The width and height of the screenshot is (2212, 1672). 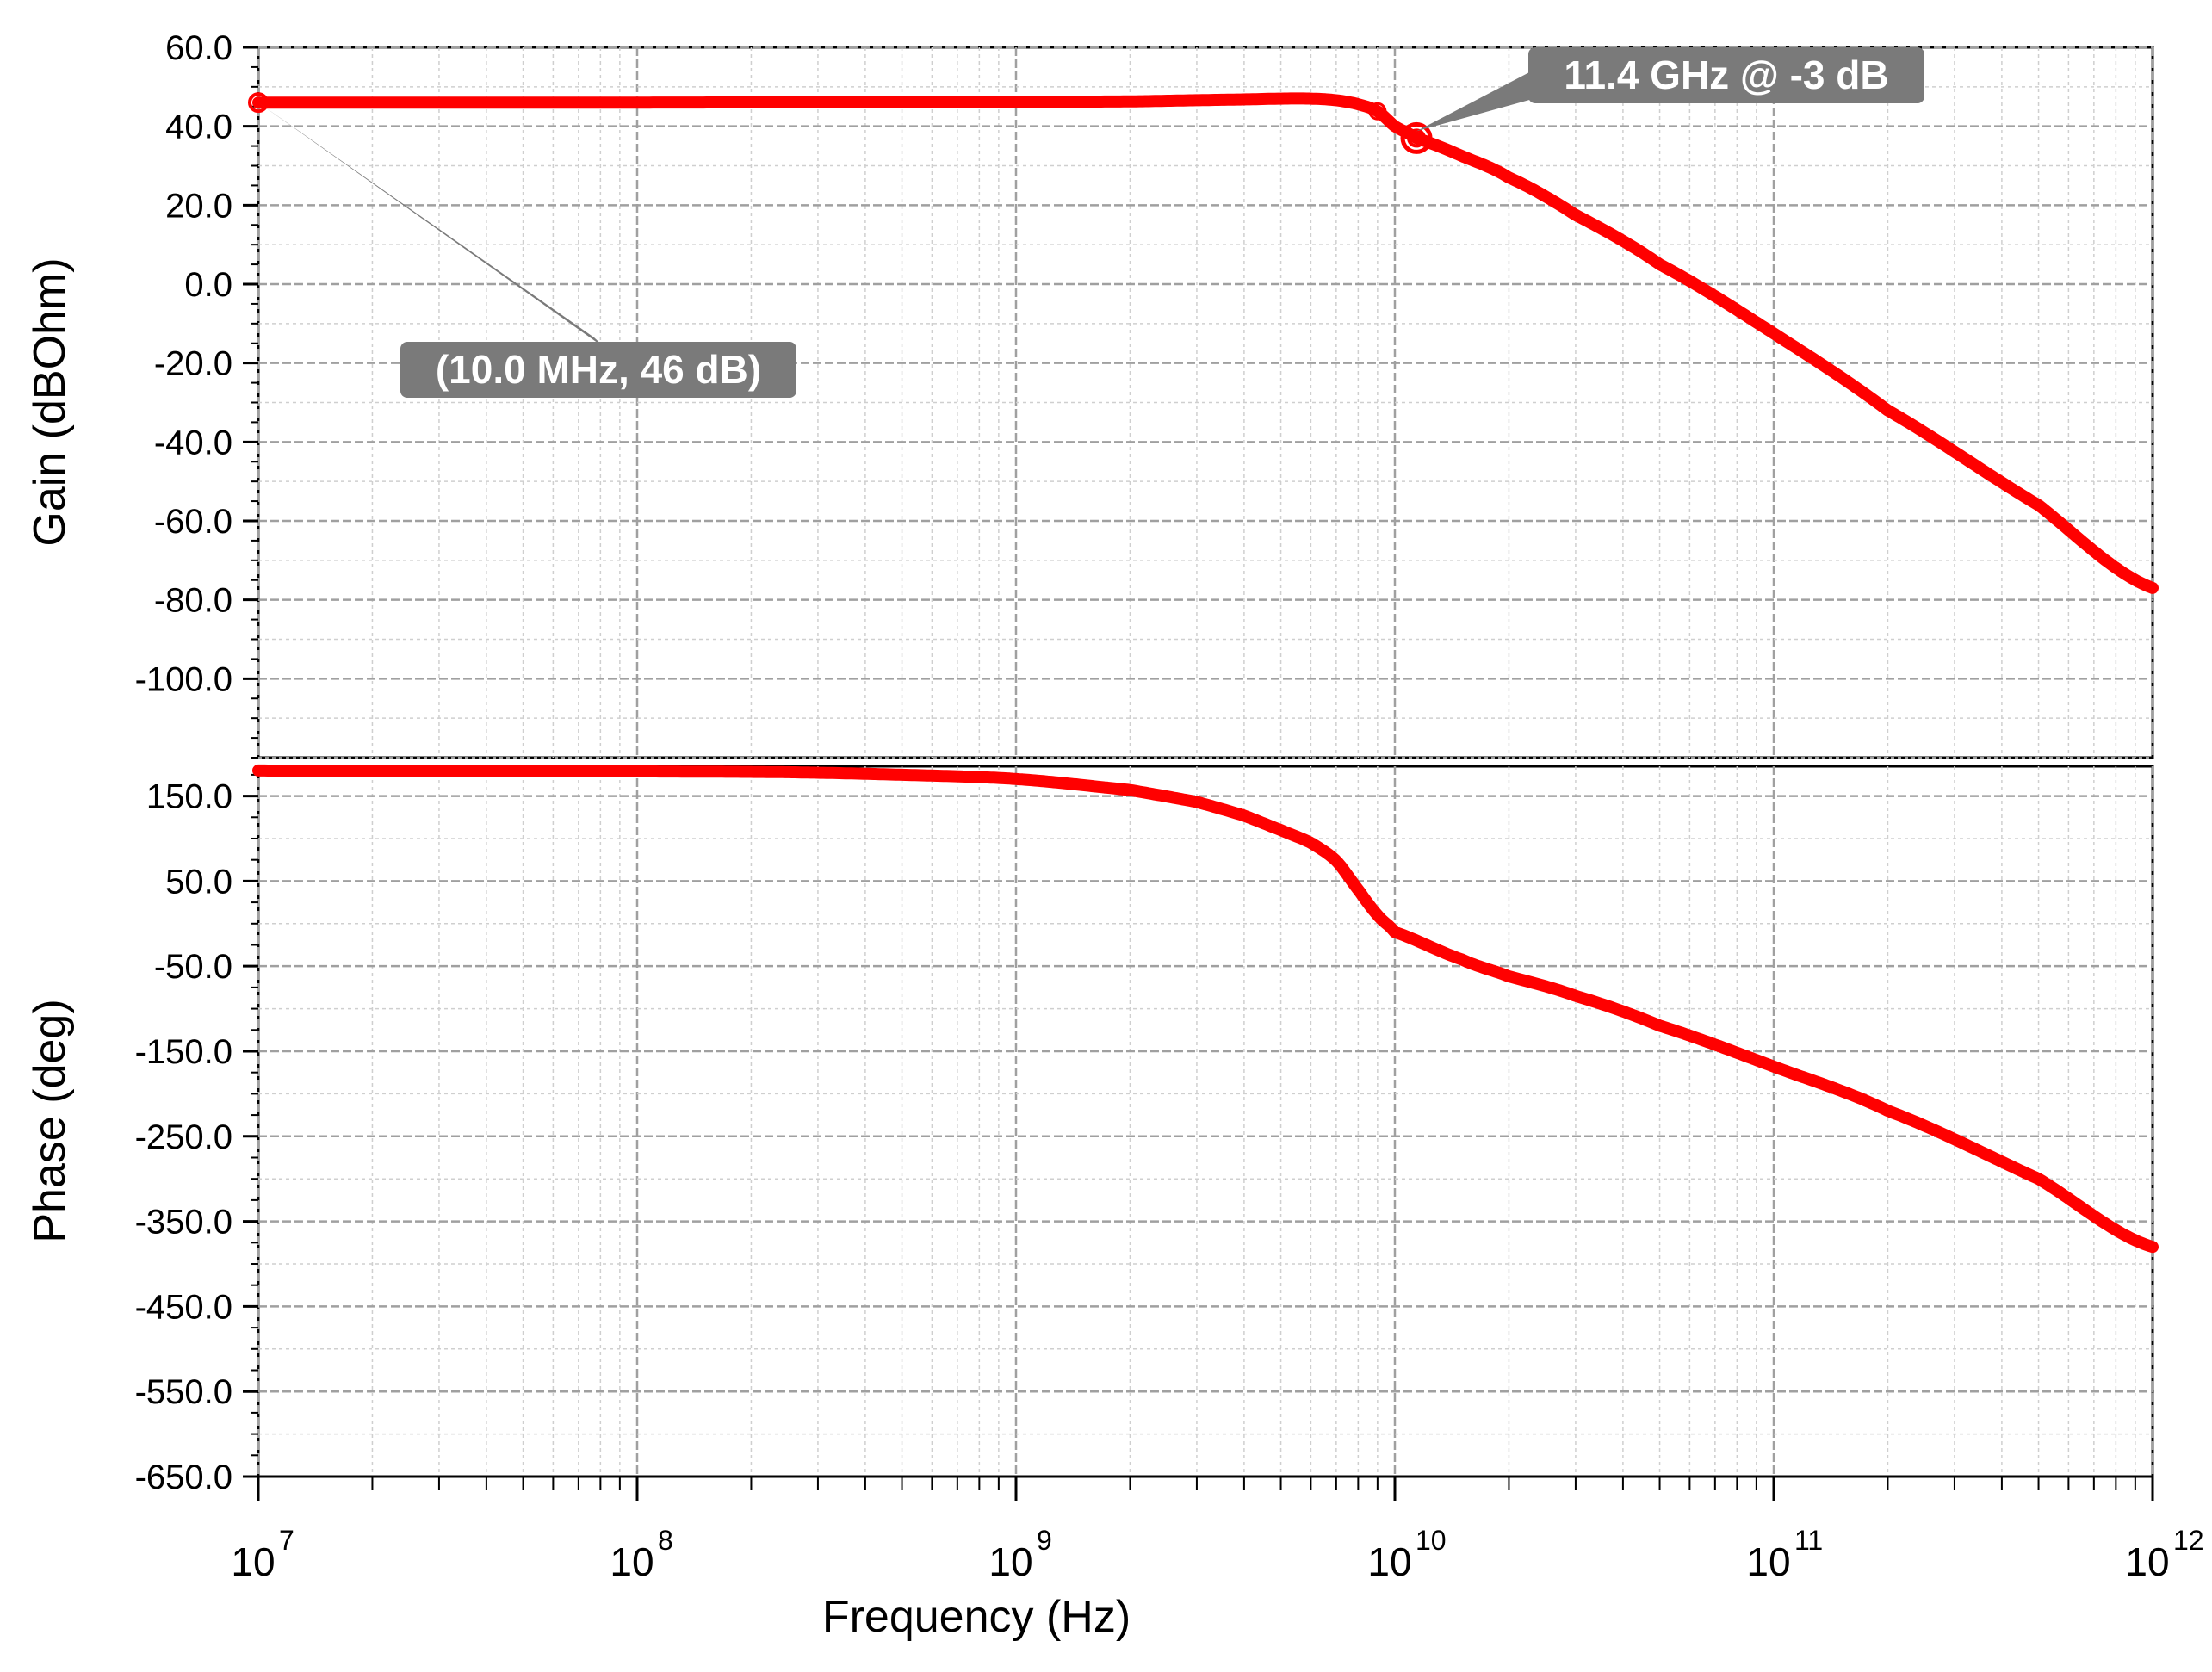 What do you see at coordinates (193, 364) in the screenshot?
I see `y-tick-label: -20.0` at bounding box center [193, 364].